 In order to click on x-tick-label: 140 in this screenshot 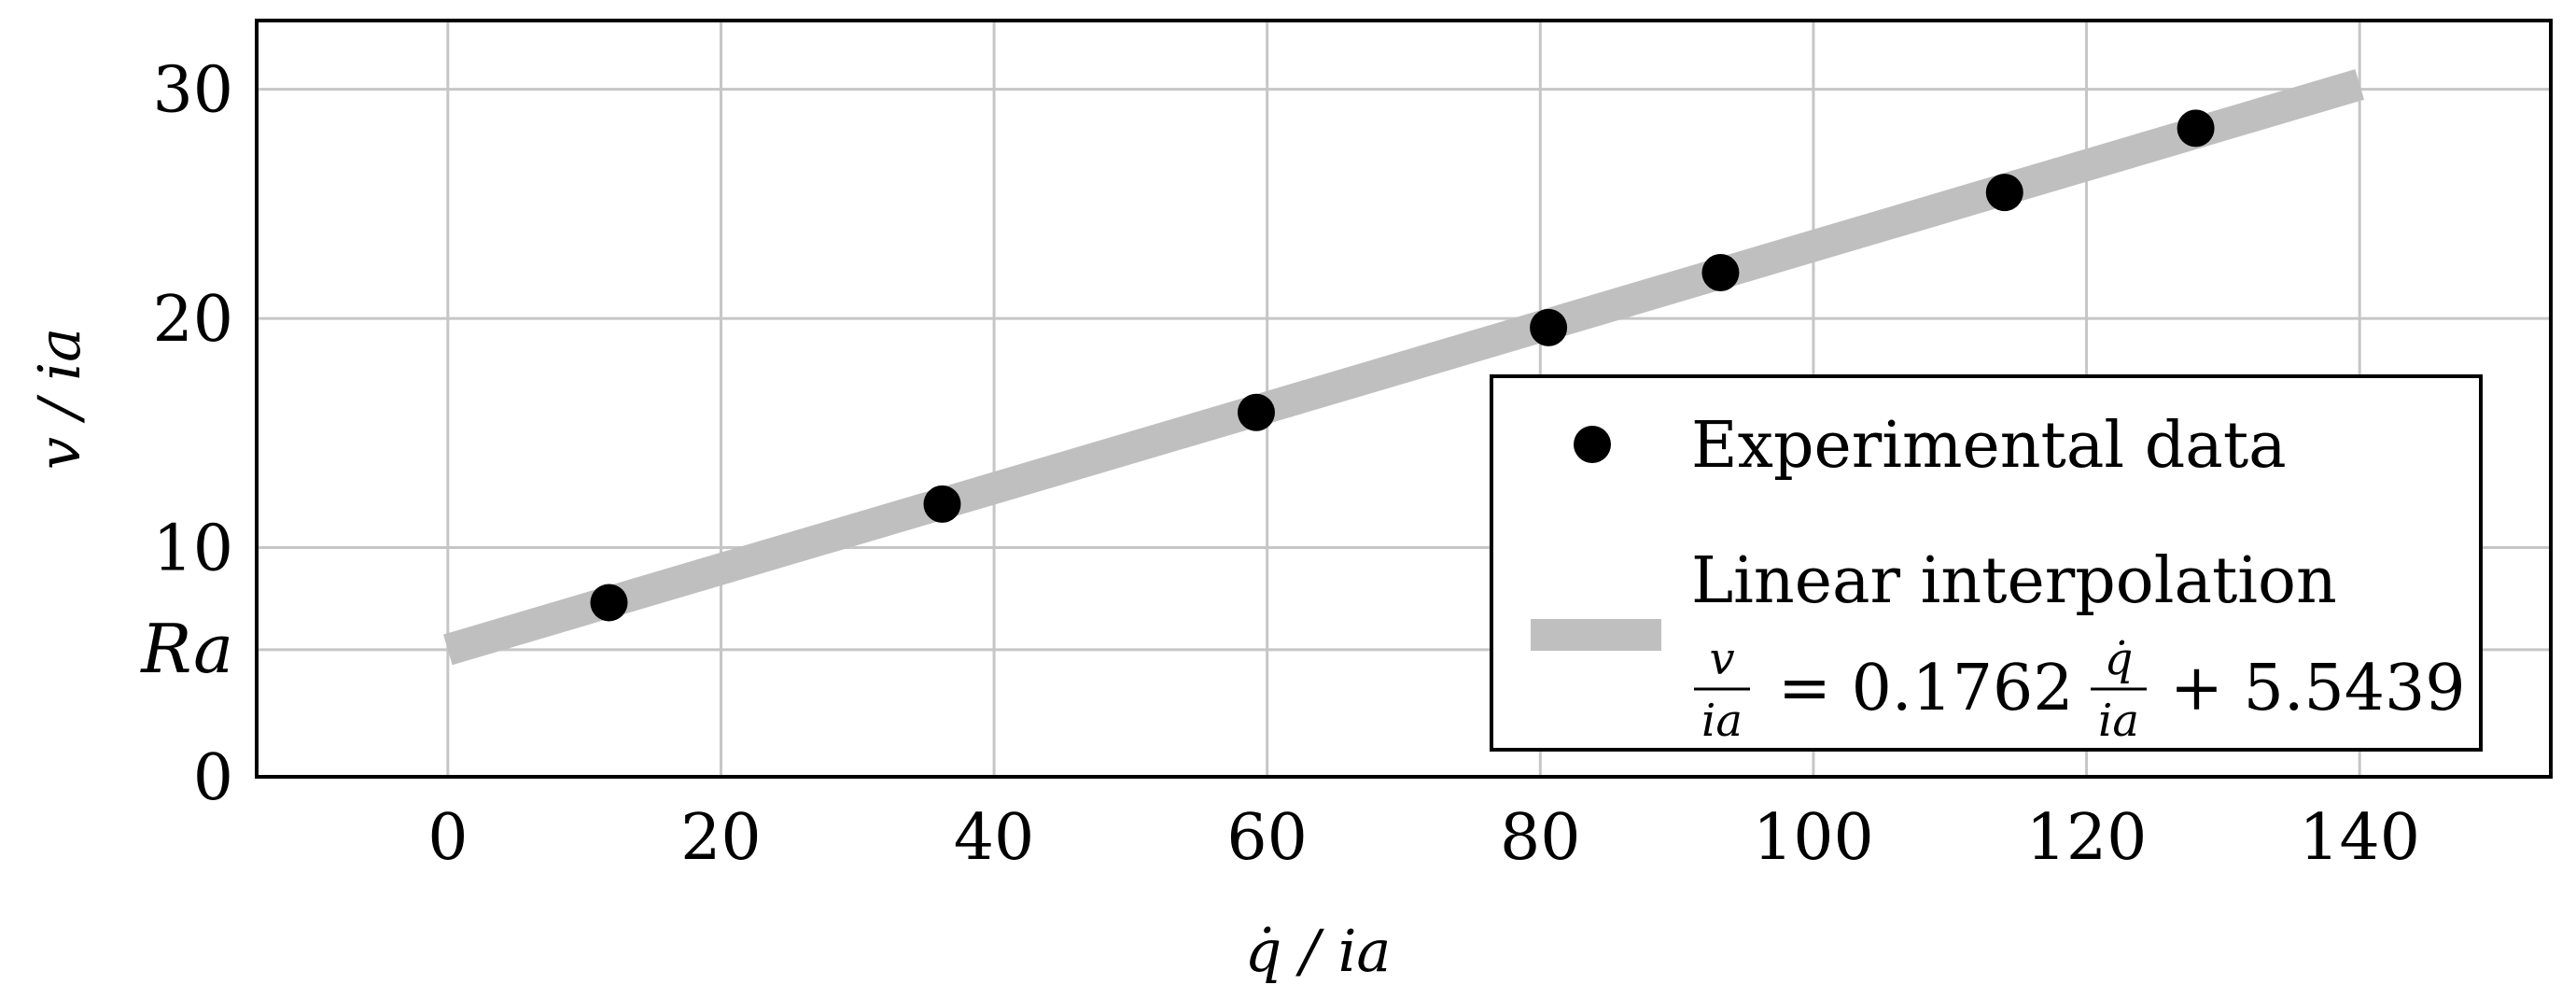, I will do `click(2359, 838)`.